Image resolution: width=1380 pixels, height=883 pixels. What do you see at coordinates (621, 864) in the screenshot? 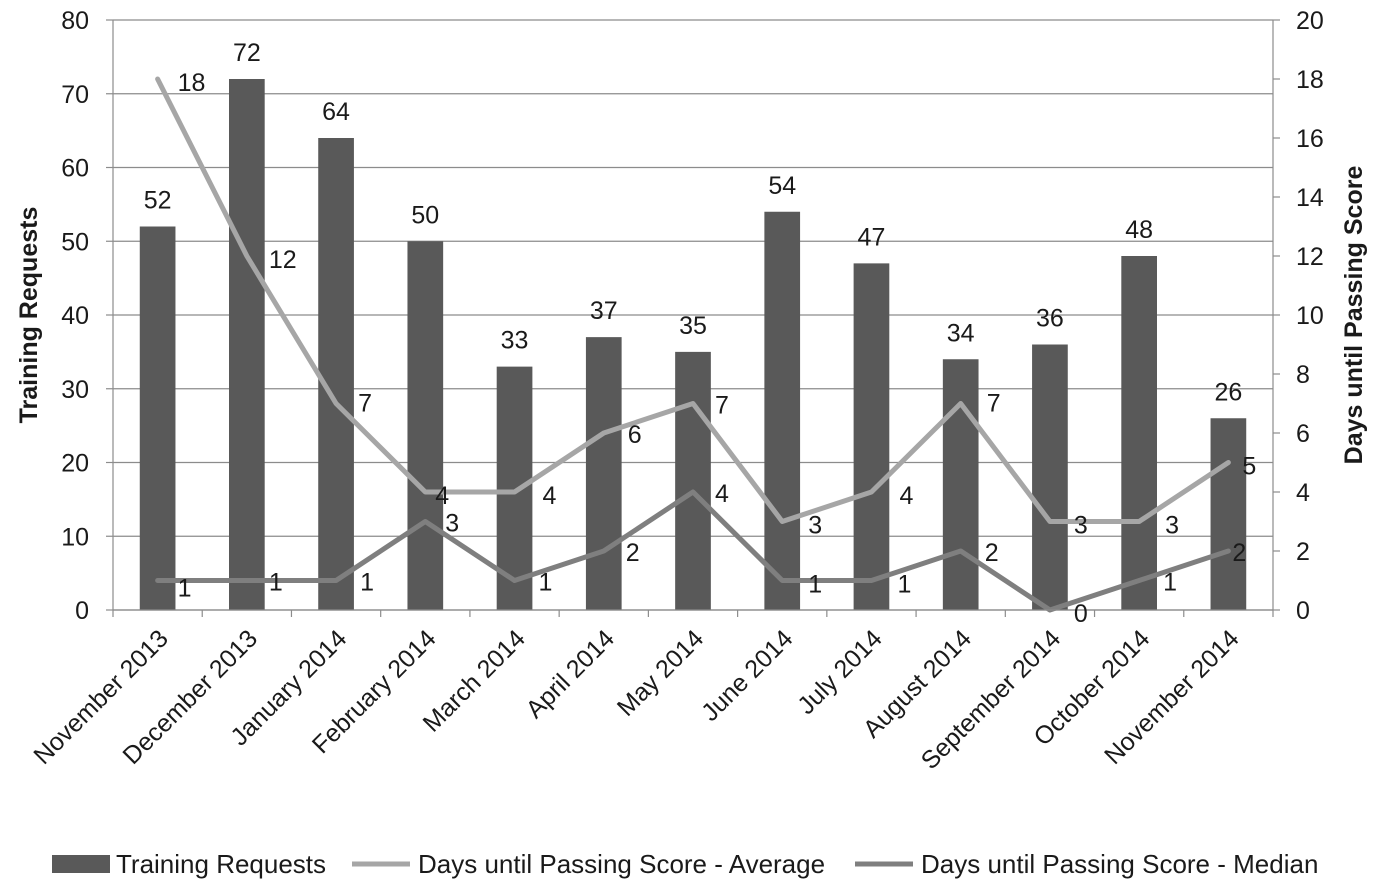
I see `legend-label: Days until Passing Score - Average` at bounding box center [621, 864].